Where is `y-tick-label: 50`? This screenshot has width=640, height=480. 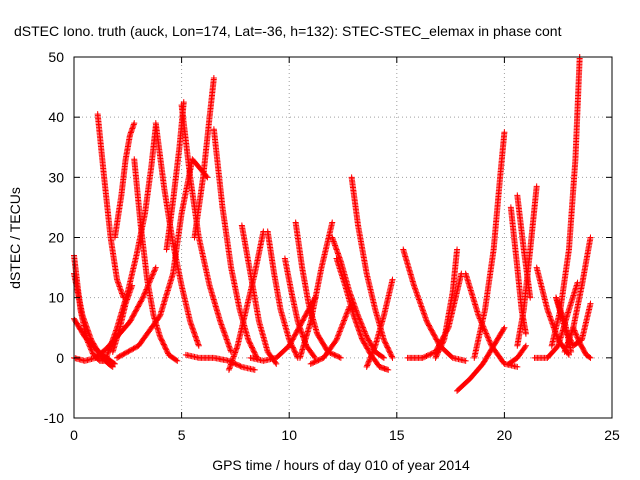
y-tick-label: 50 is located at coordinates (56, 57).